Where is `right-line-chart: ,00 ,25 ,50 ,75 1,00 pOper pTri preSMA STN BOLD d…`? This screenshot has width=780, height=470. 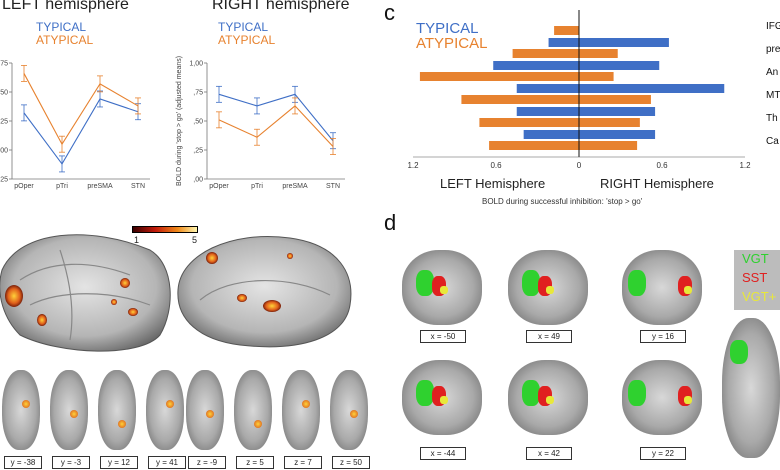
right-line-chart: ,00 ,25 ,50 ,75 1,00 pOper pTri preSMA STN BOLD d… is located at coordinates (260, 123).